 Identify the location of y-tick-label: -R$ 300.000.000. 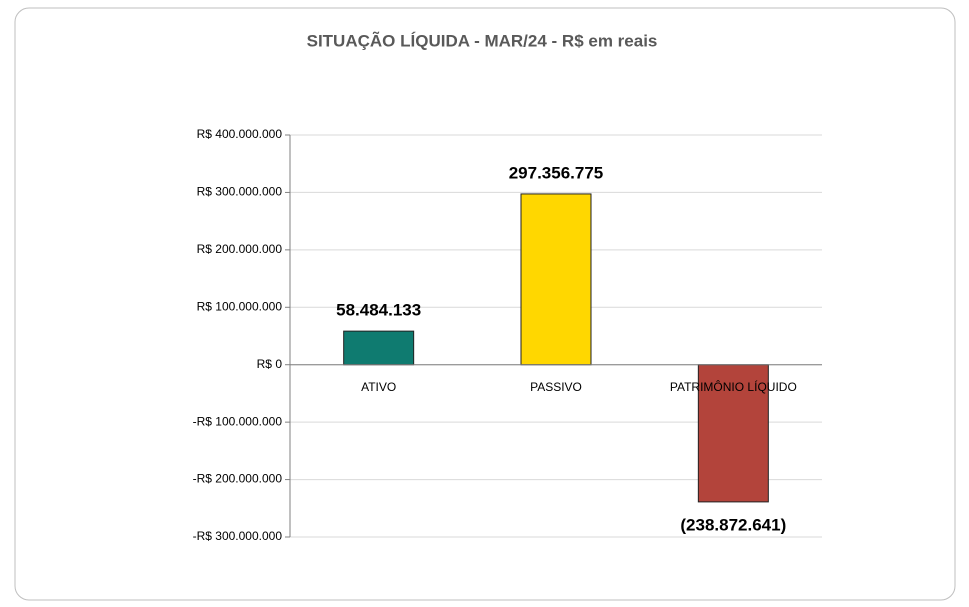
(238, 536).